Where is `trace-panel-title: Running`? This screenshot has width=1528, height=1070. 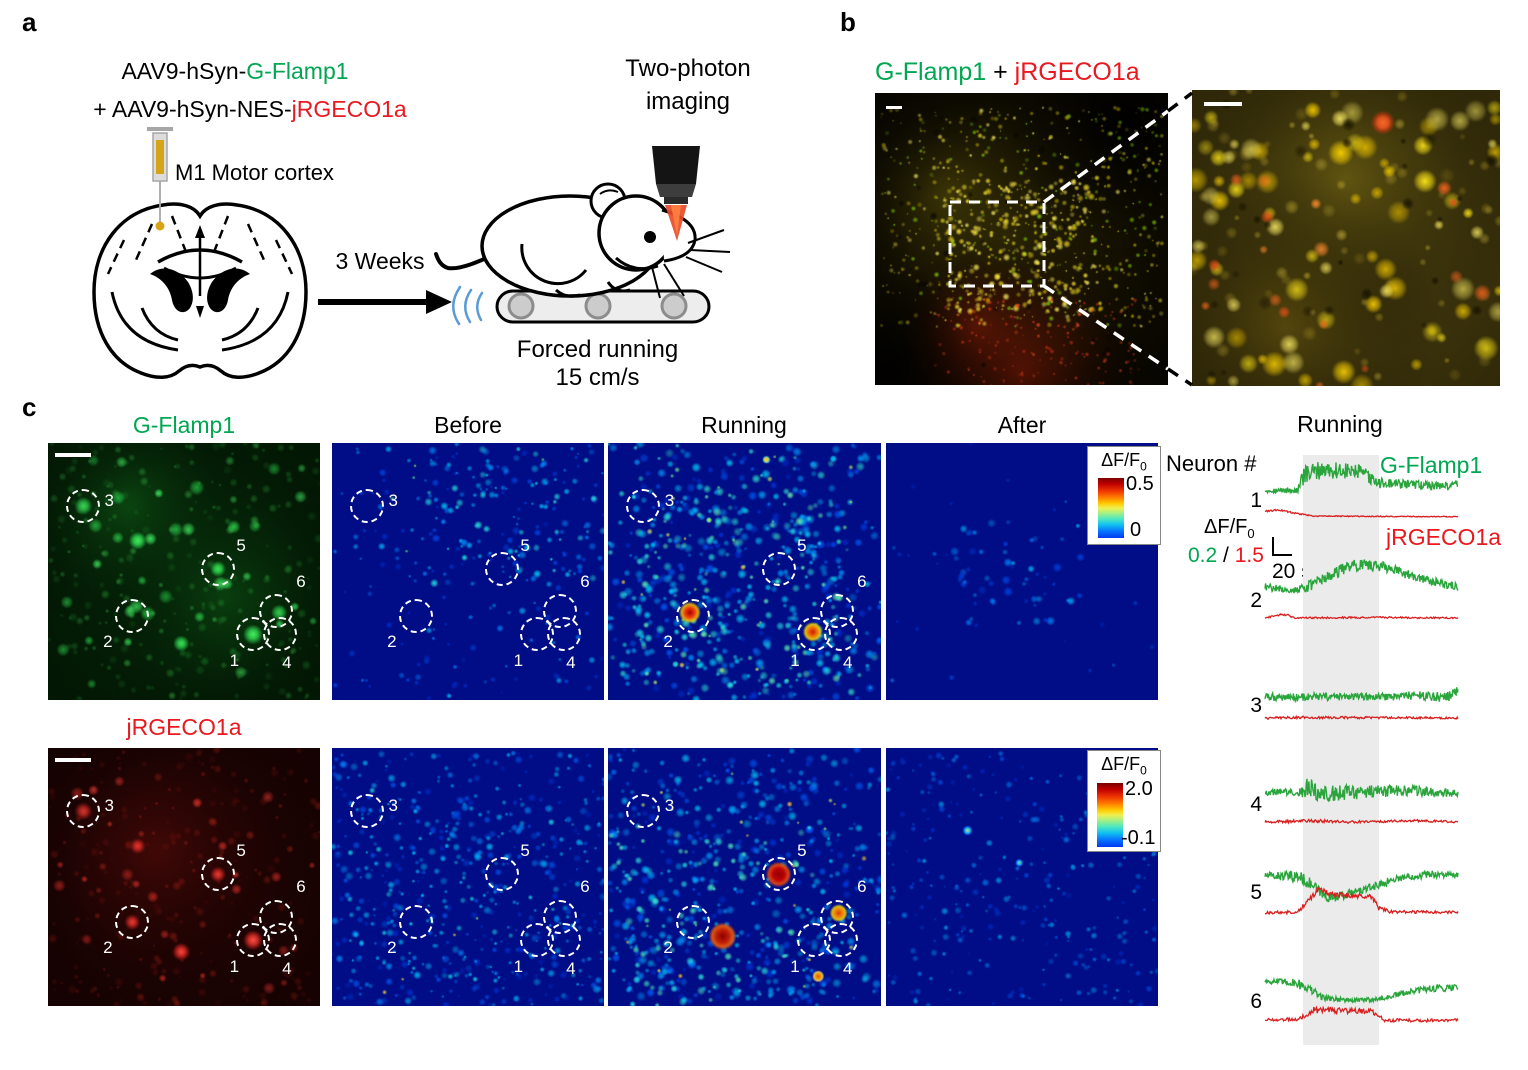 trace-panel-title: Running is located at coordinates (1340, 424).